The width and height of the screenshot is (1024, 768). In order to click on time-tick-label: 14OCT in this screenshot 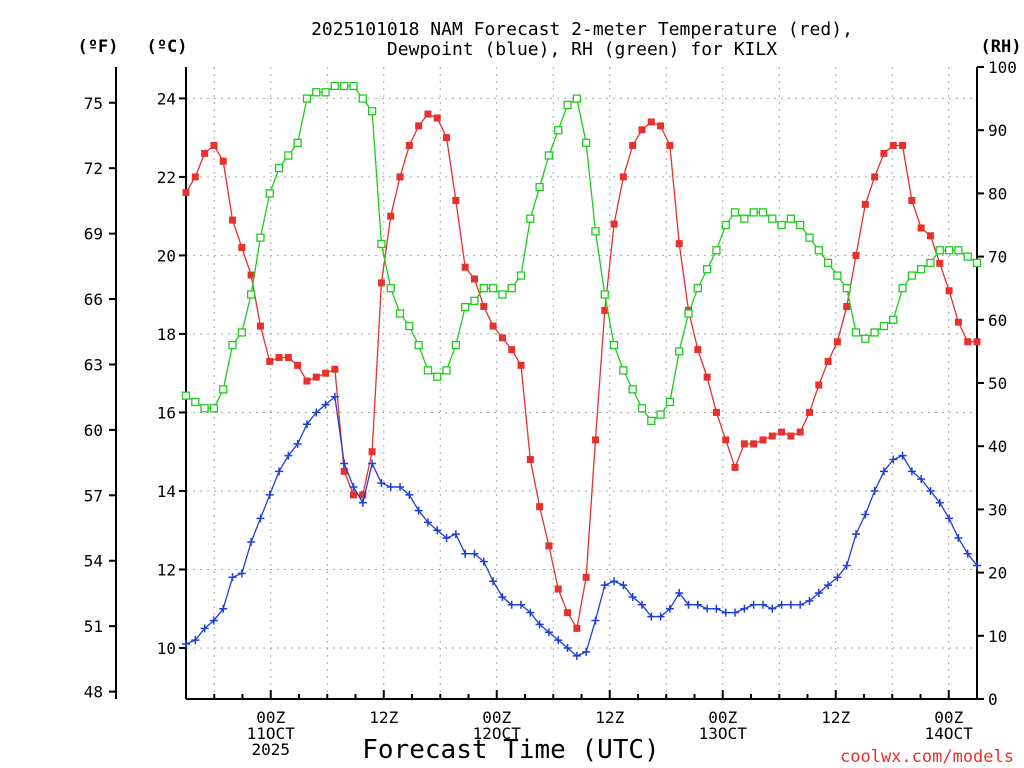, I will do `click(949, 733)`.